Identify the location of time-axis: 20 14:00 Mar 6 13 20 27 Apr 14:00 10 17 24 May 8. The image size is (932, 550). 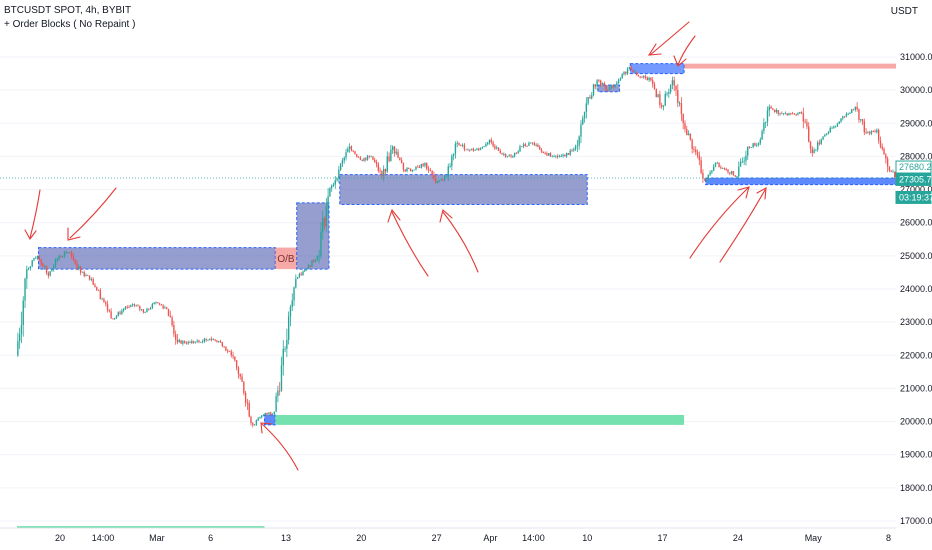
(448, 535).